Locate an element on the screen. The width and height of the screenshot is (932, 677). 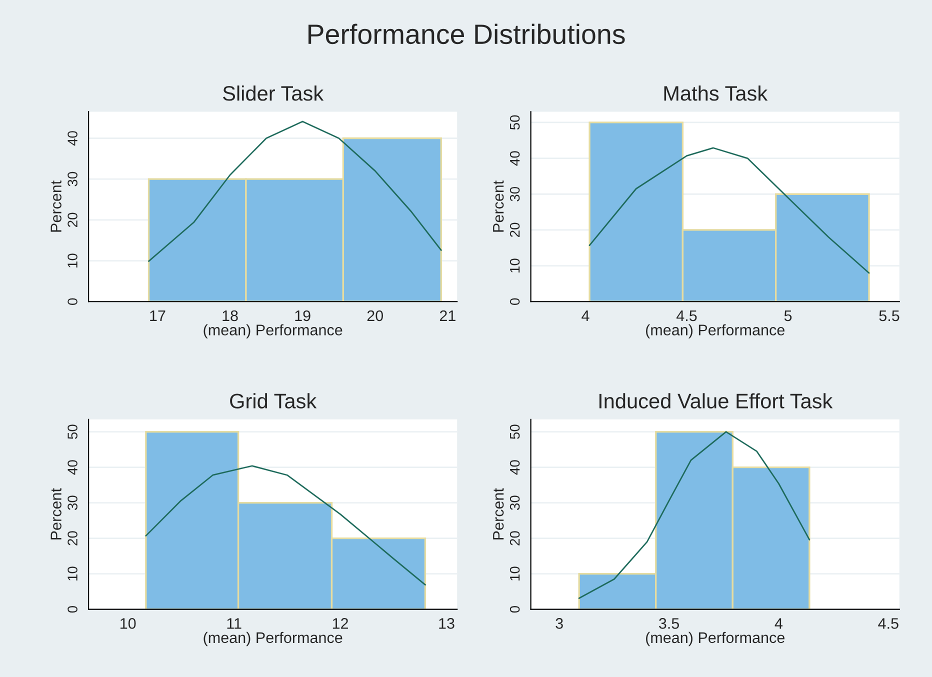
chart-title: Grid Task is located at coordinates (273, 400).